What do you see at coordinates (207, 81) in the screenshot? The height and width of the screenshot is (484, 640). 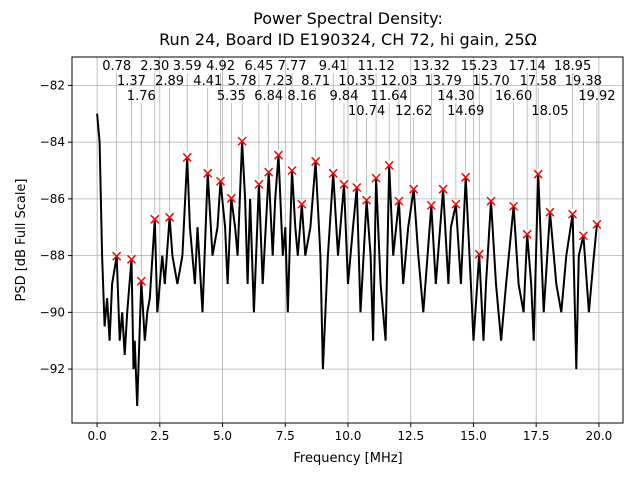 I see `peak-label: 4.41` at bounding box center [207, 81].